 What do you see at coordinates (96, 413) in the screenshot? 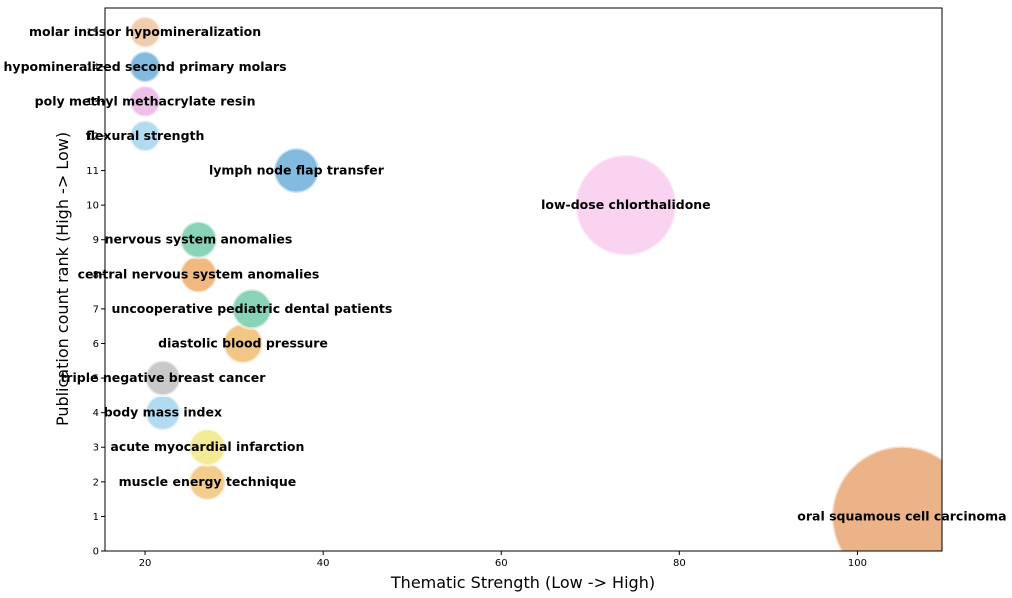
I see `y-tick-label: 4` at bounding box center [96, 413].